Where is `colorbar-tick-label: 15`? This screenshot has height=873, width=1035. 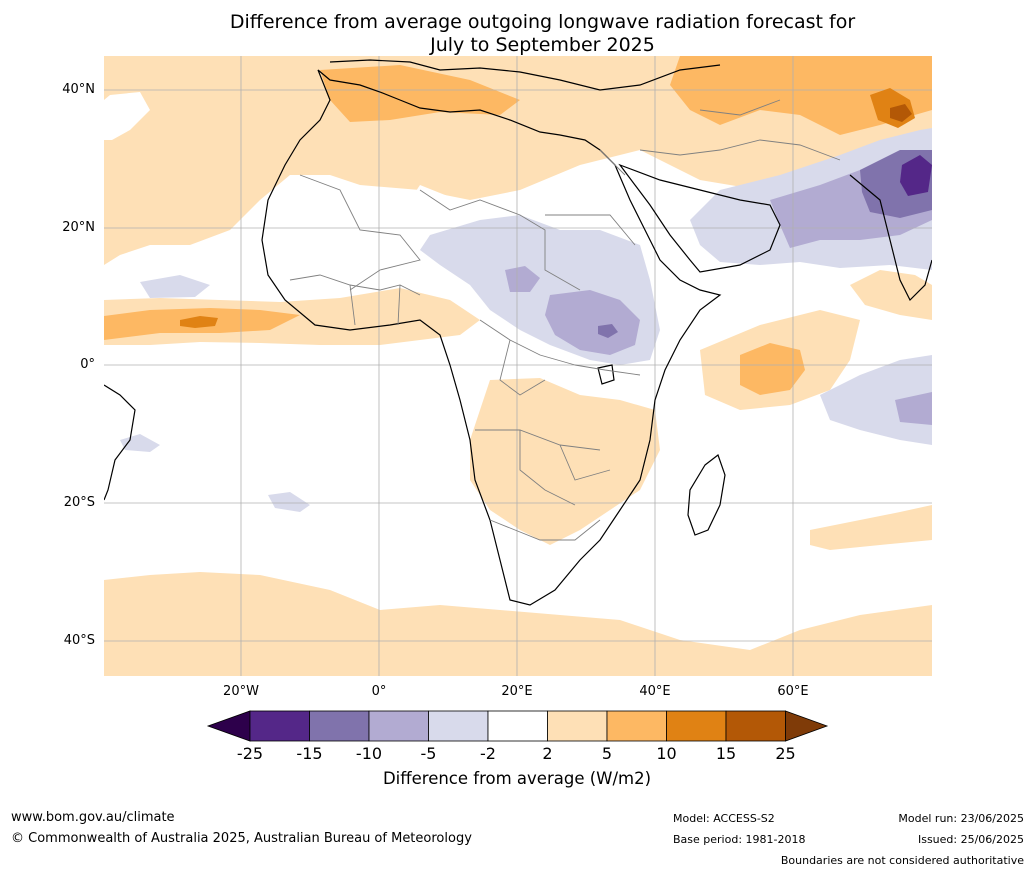 colorbar-tick-label: 15 is located at coordinates (726, 753).